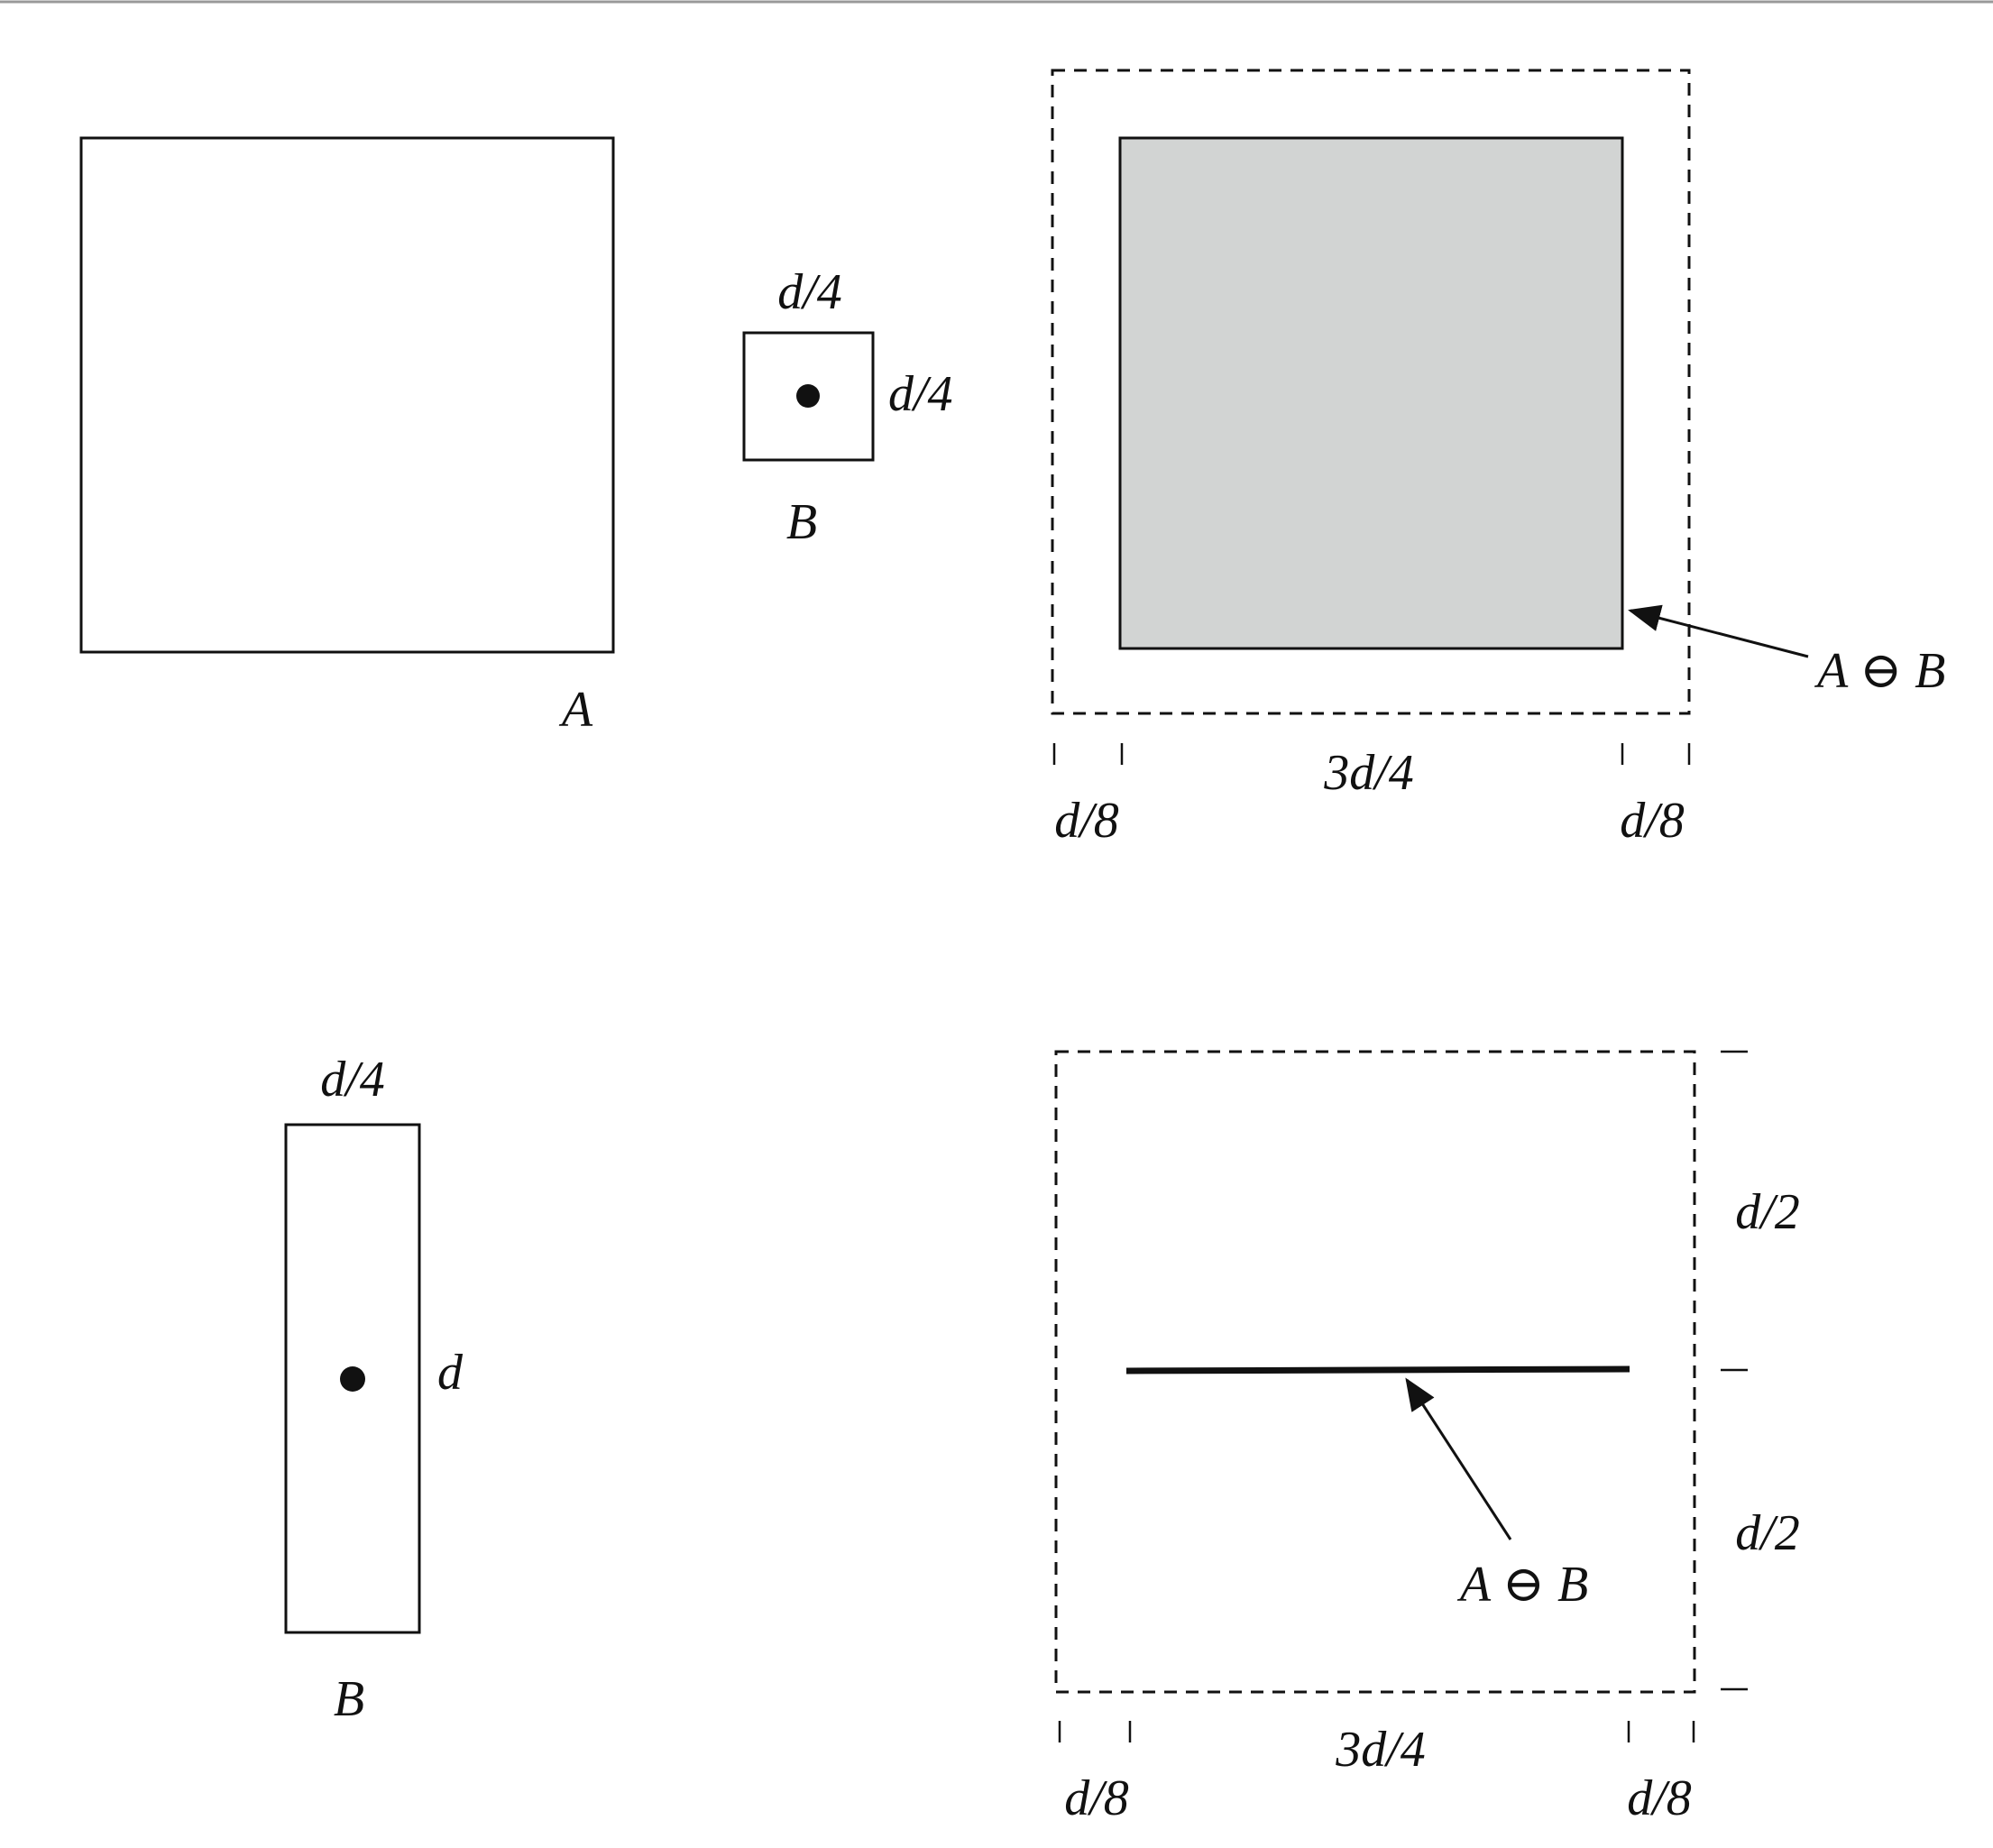 The width and height of the screenshot is (1993, 1848). I want to click on se-small-square, so click(809, 397).